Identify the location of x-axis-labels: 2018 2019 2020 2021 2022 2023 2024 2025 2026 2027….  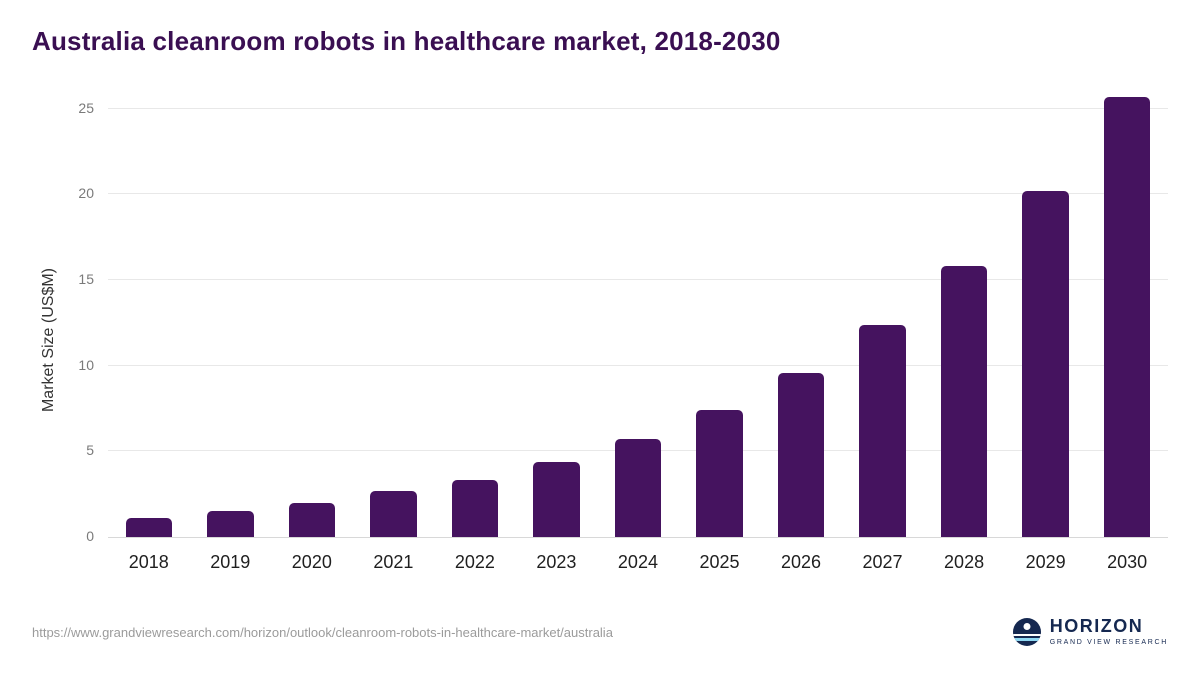
(638, 555).